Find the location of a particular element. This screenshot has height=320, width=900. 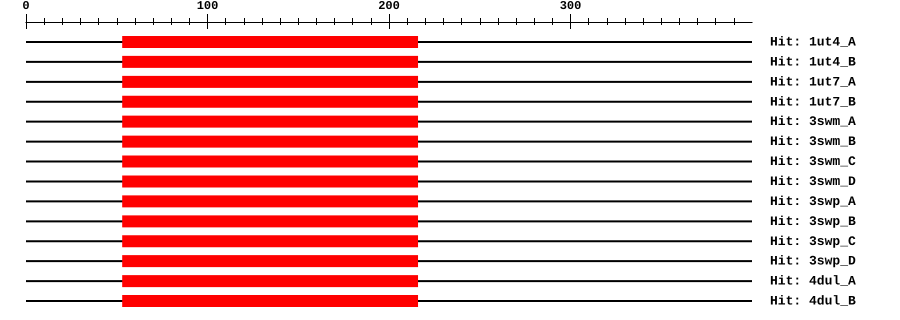

y-tick-label: Hit: 3swp_A is located at coordinates (813, 201).